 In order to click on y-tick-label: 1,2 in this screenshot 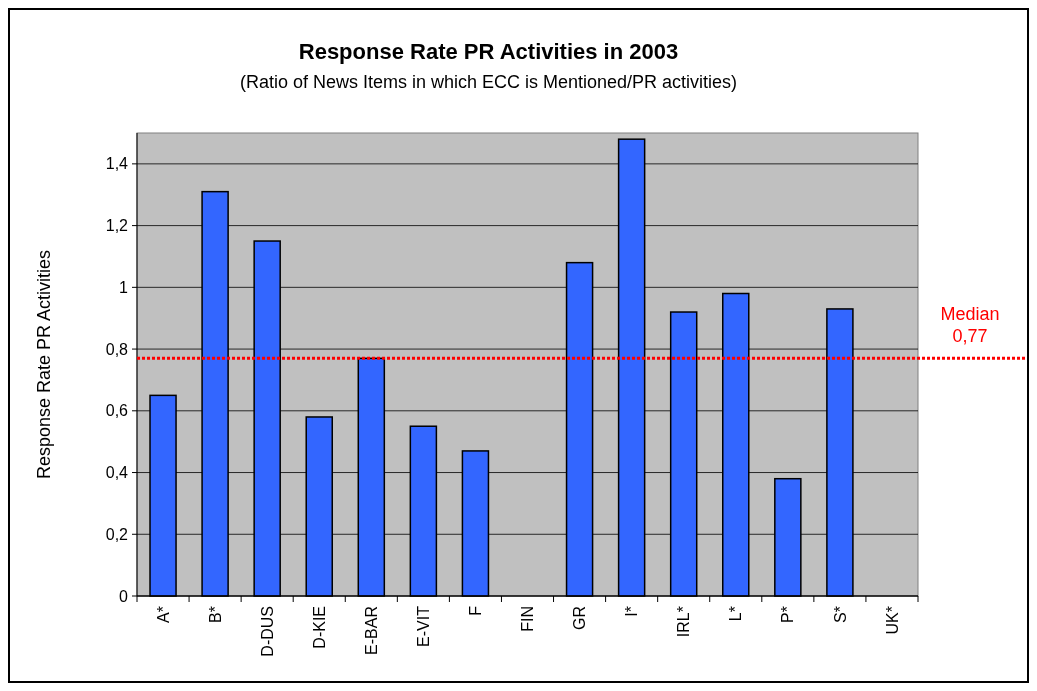, I will do `click(117, 226)`.